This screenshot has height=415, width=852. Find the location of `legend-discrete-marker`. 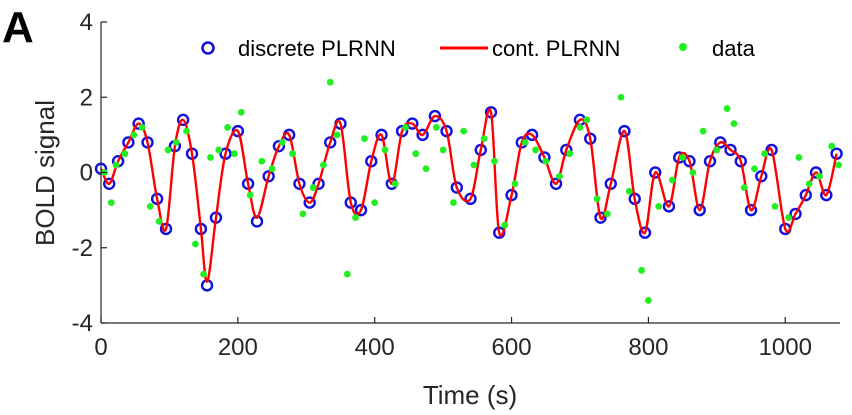

legend-discrete-marker is located at coordinates (208, 48).